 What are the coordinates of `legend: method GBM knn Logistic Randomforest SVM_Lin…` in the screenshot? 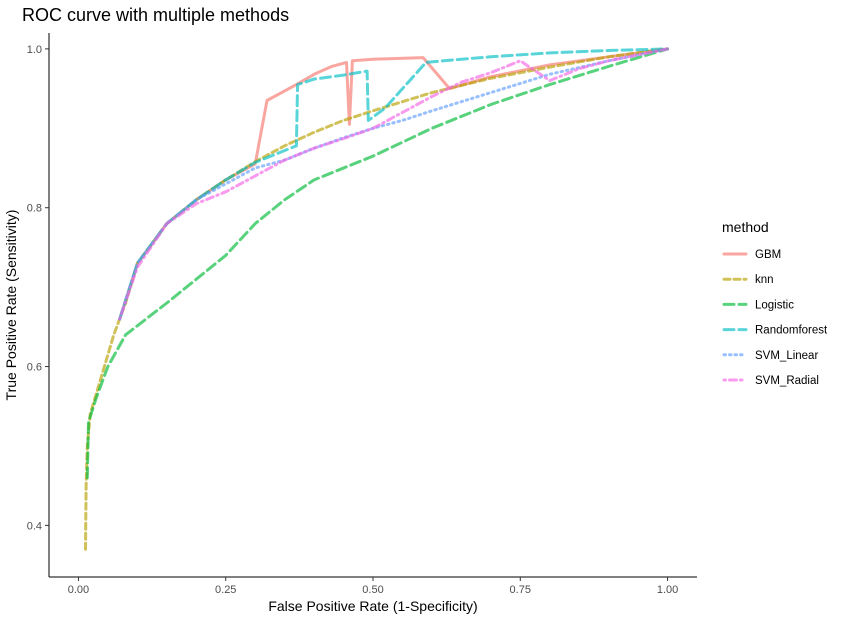 It's located at (775, 303).